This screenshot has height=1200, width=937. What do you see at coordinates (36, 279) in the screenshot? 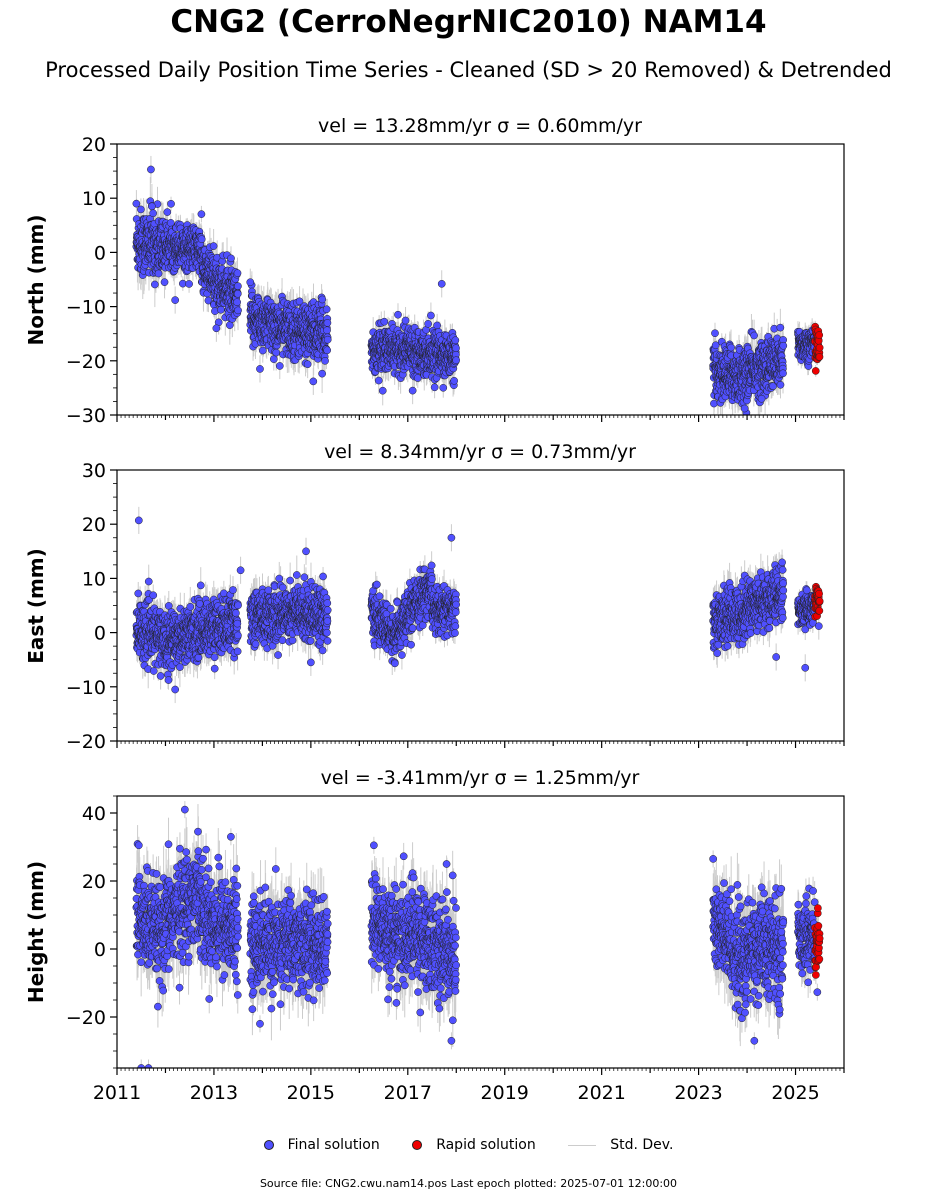
I see `north-y-axis-label: North (mm)` at bounding box center [36, 279].